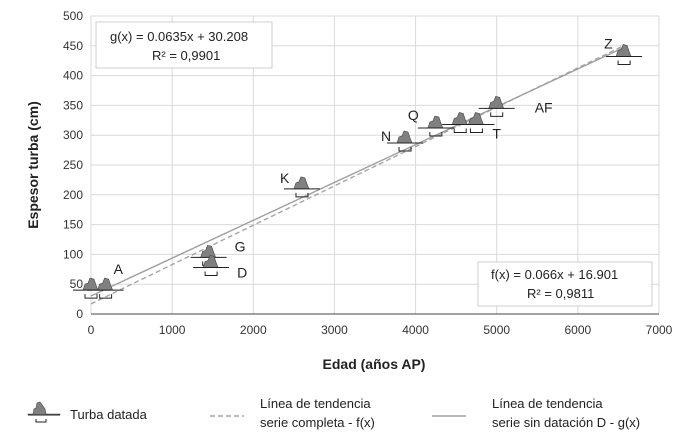 The height and width of the screenshot is (434, 691). Describe the element at coordinates (73, 76) in the screenshot. I see `y-tick-label: 400` at that location.